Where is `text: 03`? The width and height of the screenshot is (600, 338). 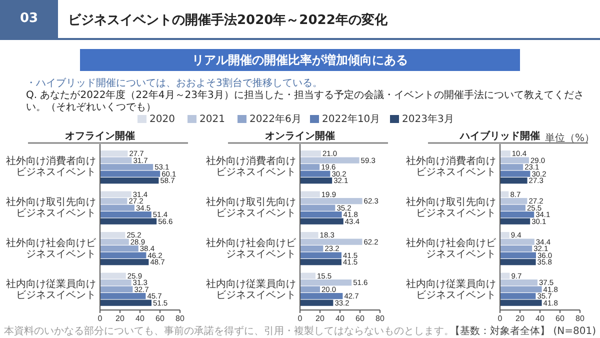
text: 03 is located at coordinates (29, 19).